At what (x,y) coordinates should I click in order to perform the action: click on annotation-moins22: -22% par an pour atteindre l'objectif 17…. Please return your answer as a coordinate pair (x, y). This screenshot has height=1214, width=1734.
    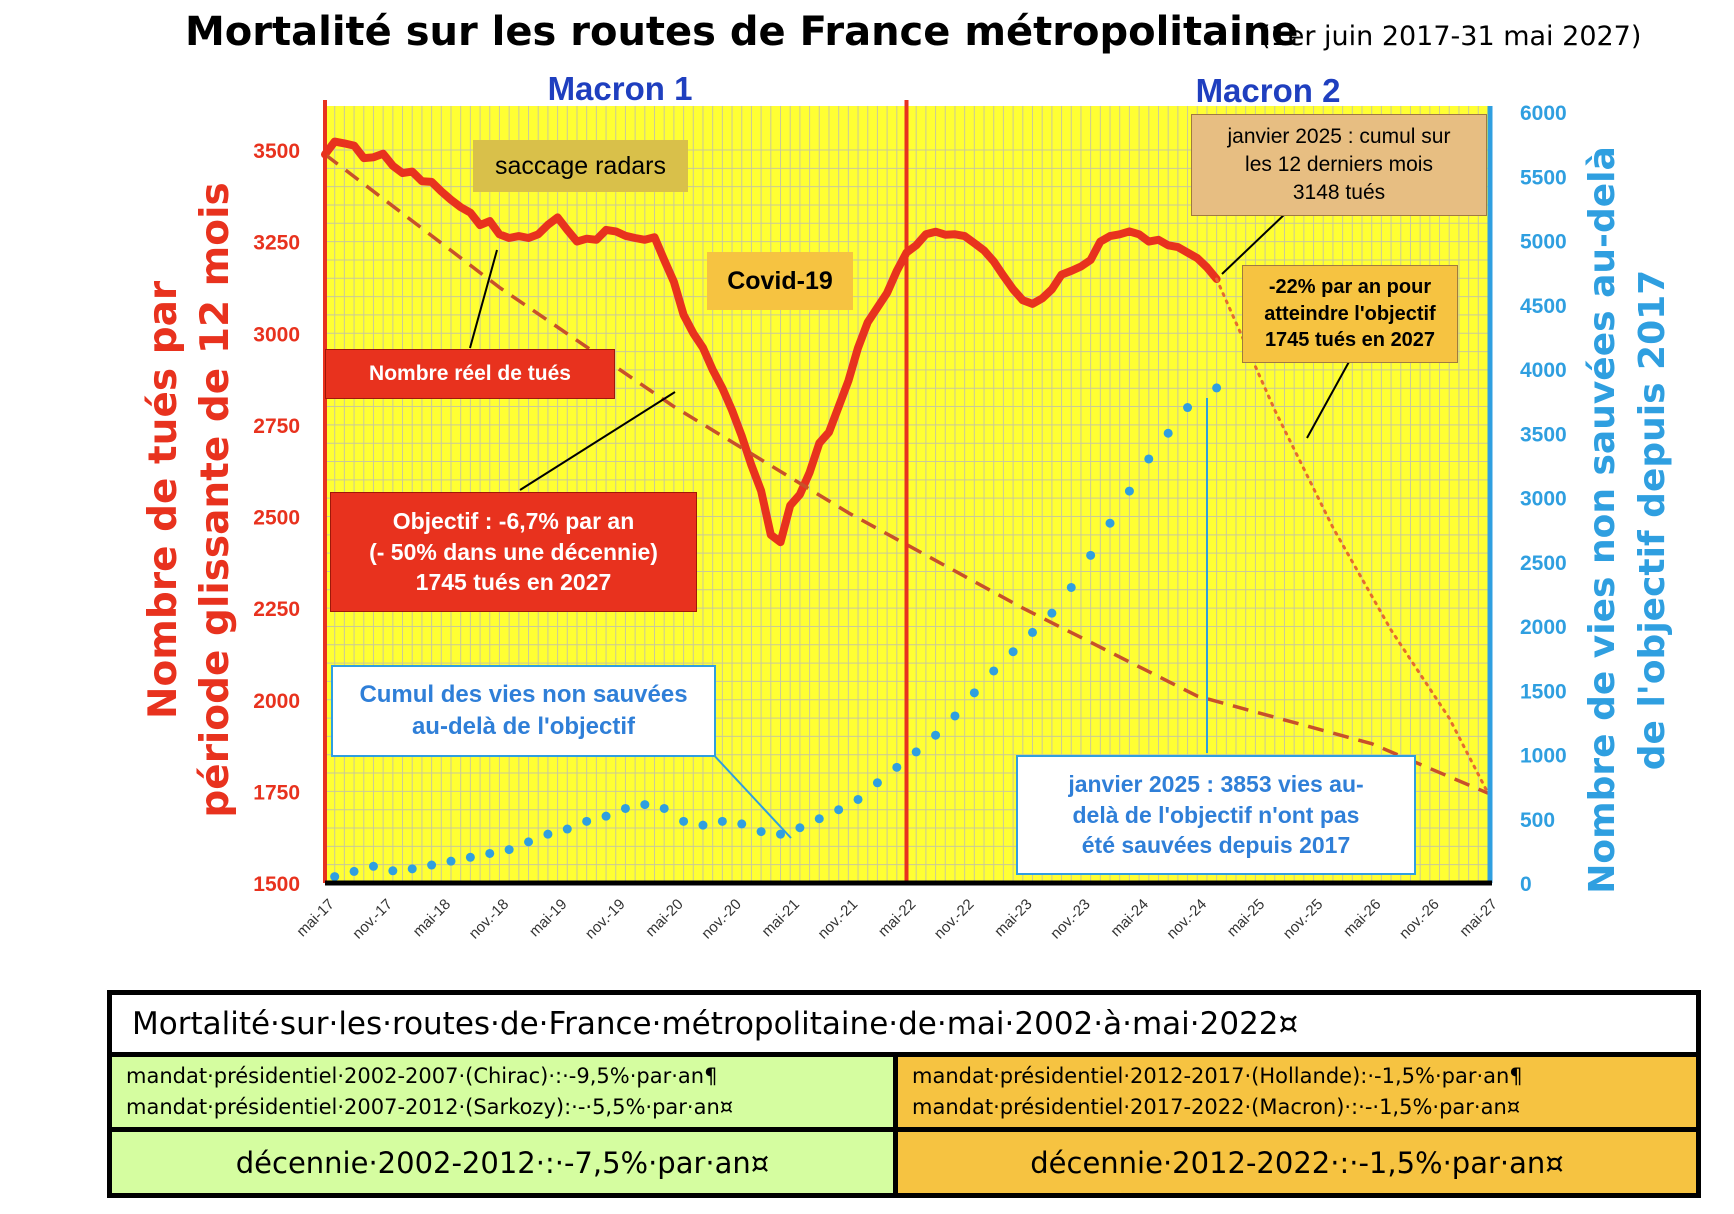
    Looking at the image, I should click on (1350, 314).